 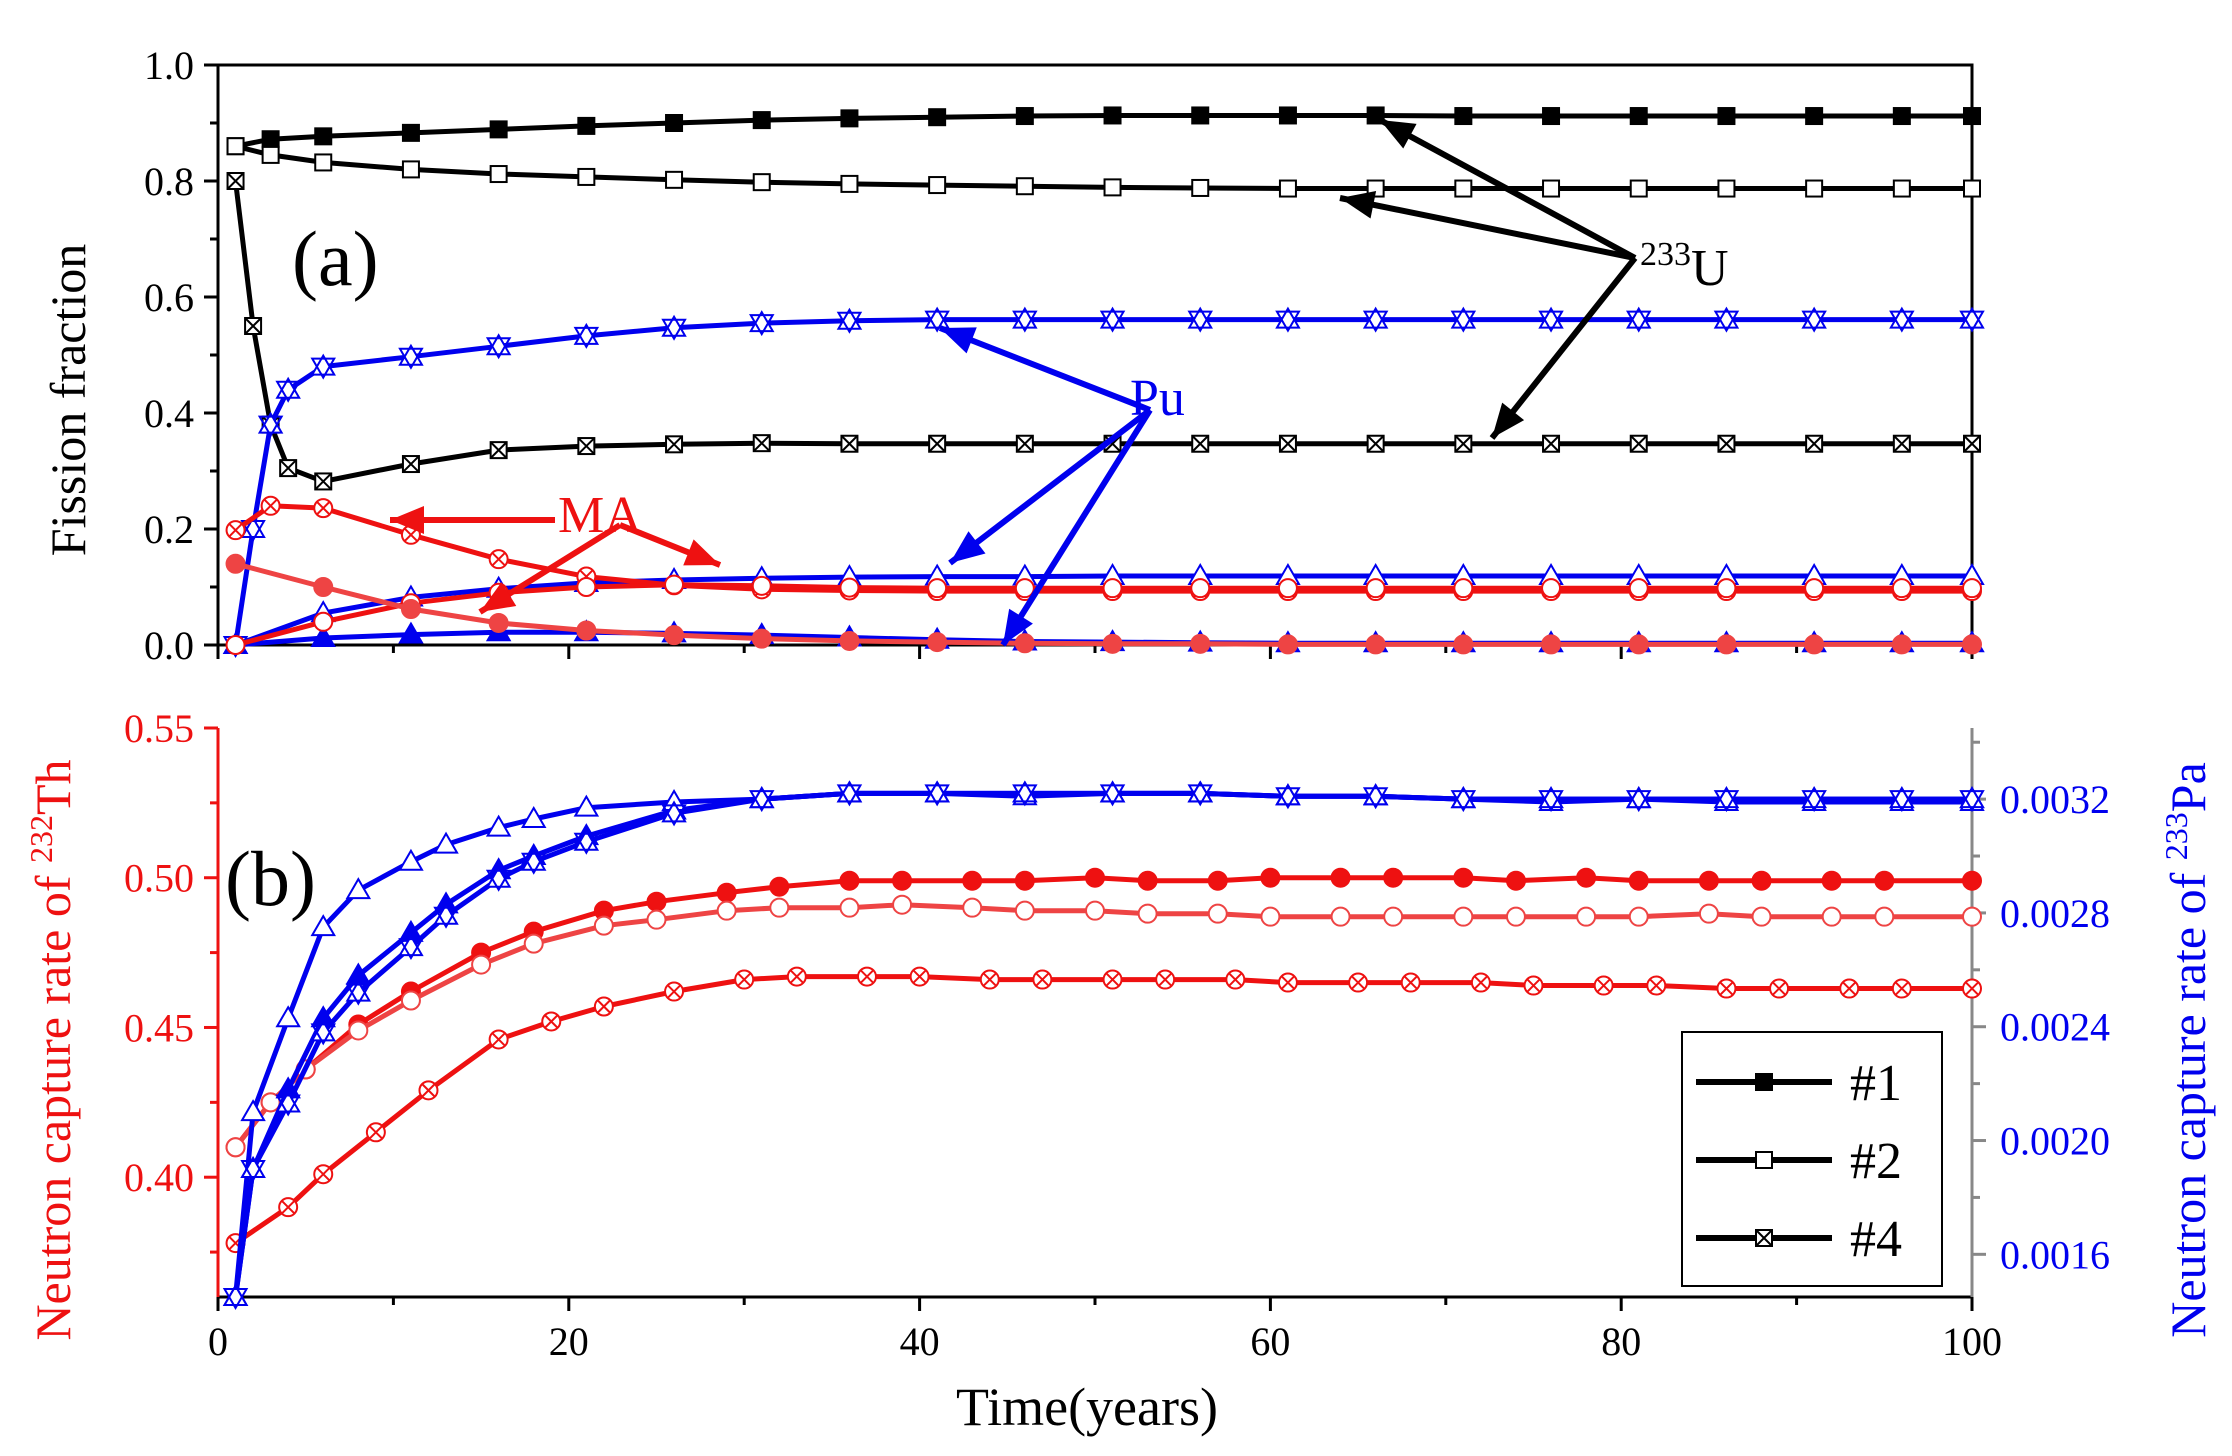 I want to click on panel-b-xtick-label: 80, so click(x=1621, y=1341).